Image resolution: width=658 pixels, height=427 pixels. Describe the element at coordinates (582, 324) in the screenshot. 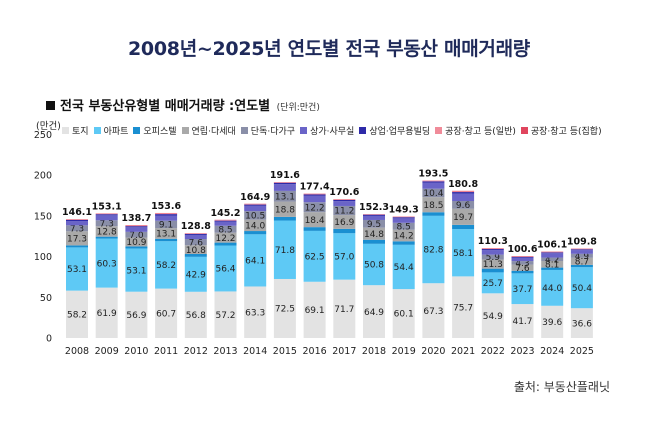

I see `bar-segment-label: 36.6` at that location.